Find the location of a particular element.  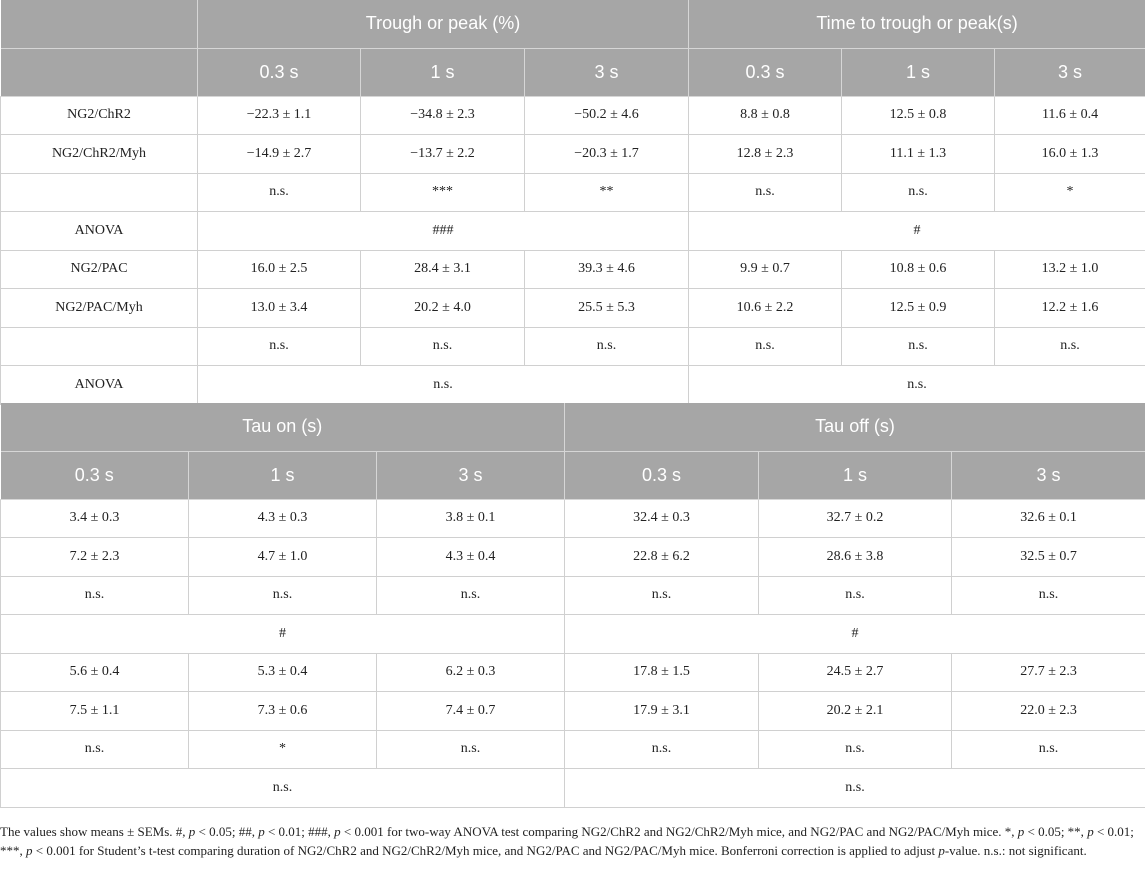

table-cell: −50.2 ± 4.6 is located at coordinates (606, 115).